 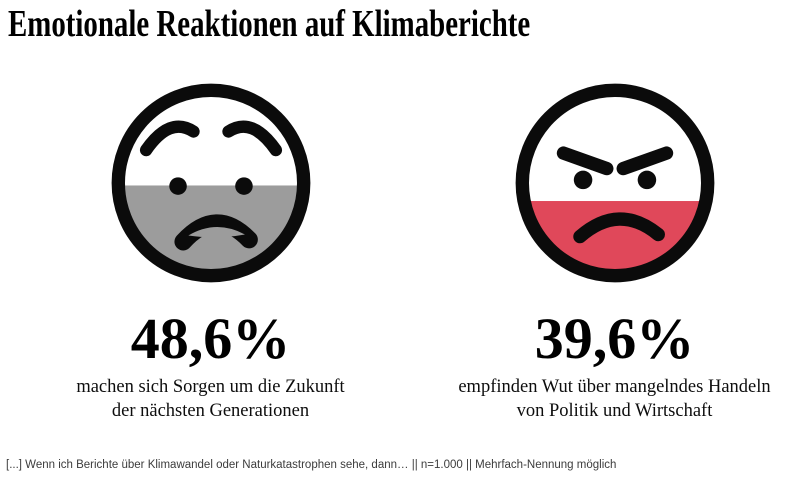 What do you see at coordinates (210, 410) in the screenshot?
I see `caption-worried-line-2: der nächsten Generationen` at bounding box center [210, 410].